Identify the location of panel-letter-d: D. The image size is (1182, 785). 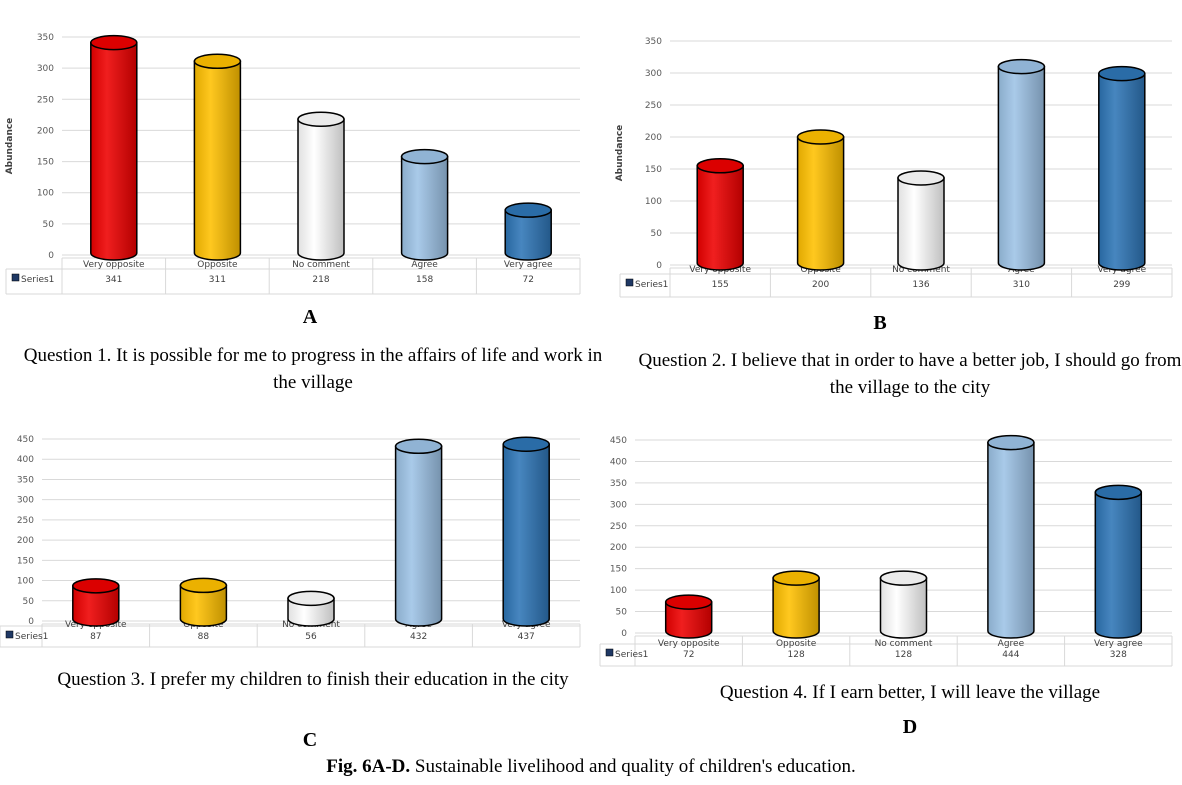
(910, 727).